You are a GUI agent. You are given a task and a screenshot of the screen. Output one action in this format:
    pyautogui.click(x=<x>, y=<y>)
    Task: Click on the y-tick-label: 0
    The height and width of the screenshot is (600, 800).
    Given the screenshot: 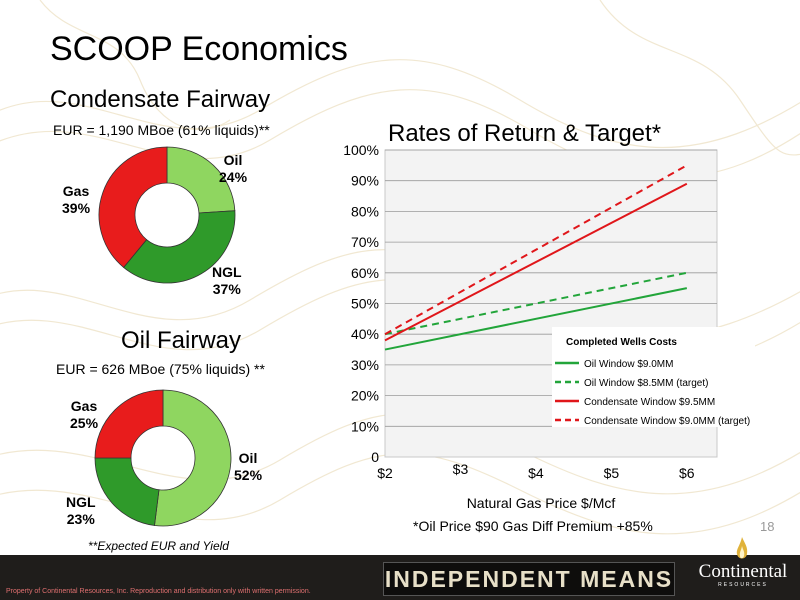 What is the action you would take?
    pyautogui.click(x=375, y=457)
    